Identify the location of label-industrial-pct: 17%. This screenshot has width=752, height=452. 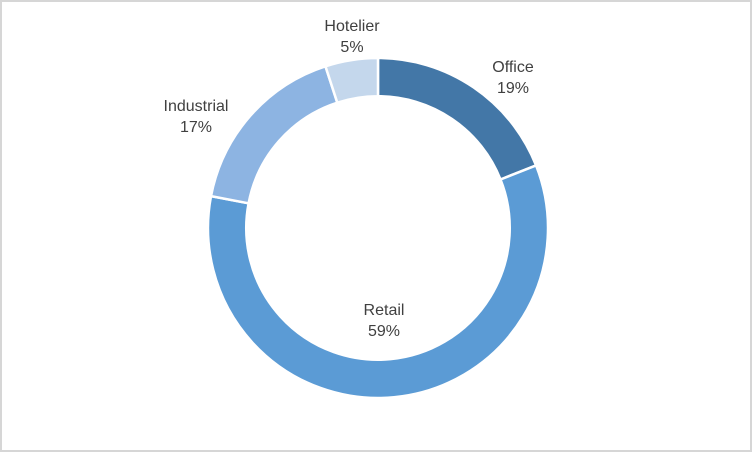
(196, 127).